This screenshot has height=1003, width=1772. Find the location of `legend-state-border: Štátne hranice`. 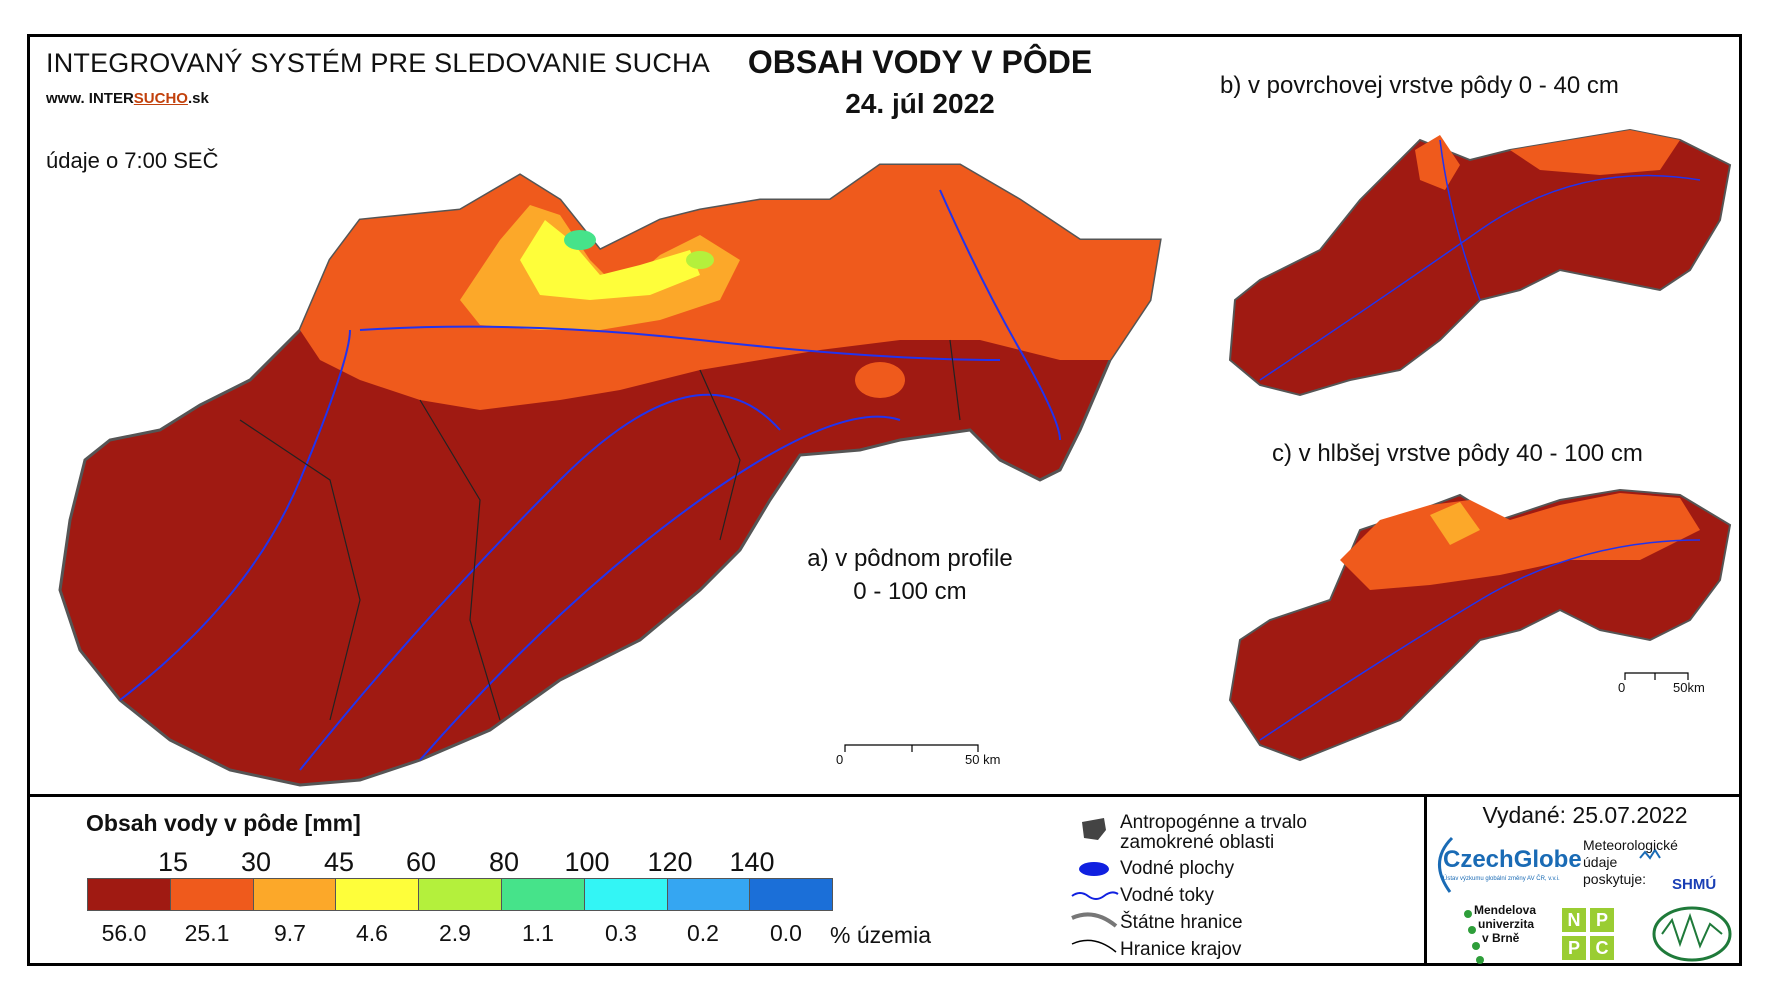

legend-state-border: Štátne hranice is located at coordinates (1181, 922).